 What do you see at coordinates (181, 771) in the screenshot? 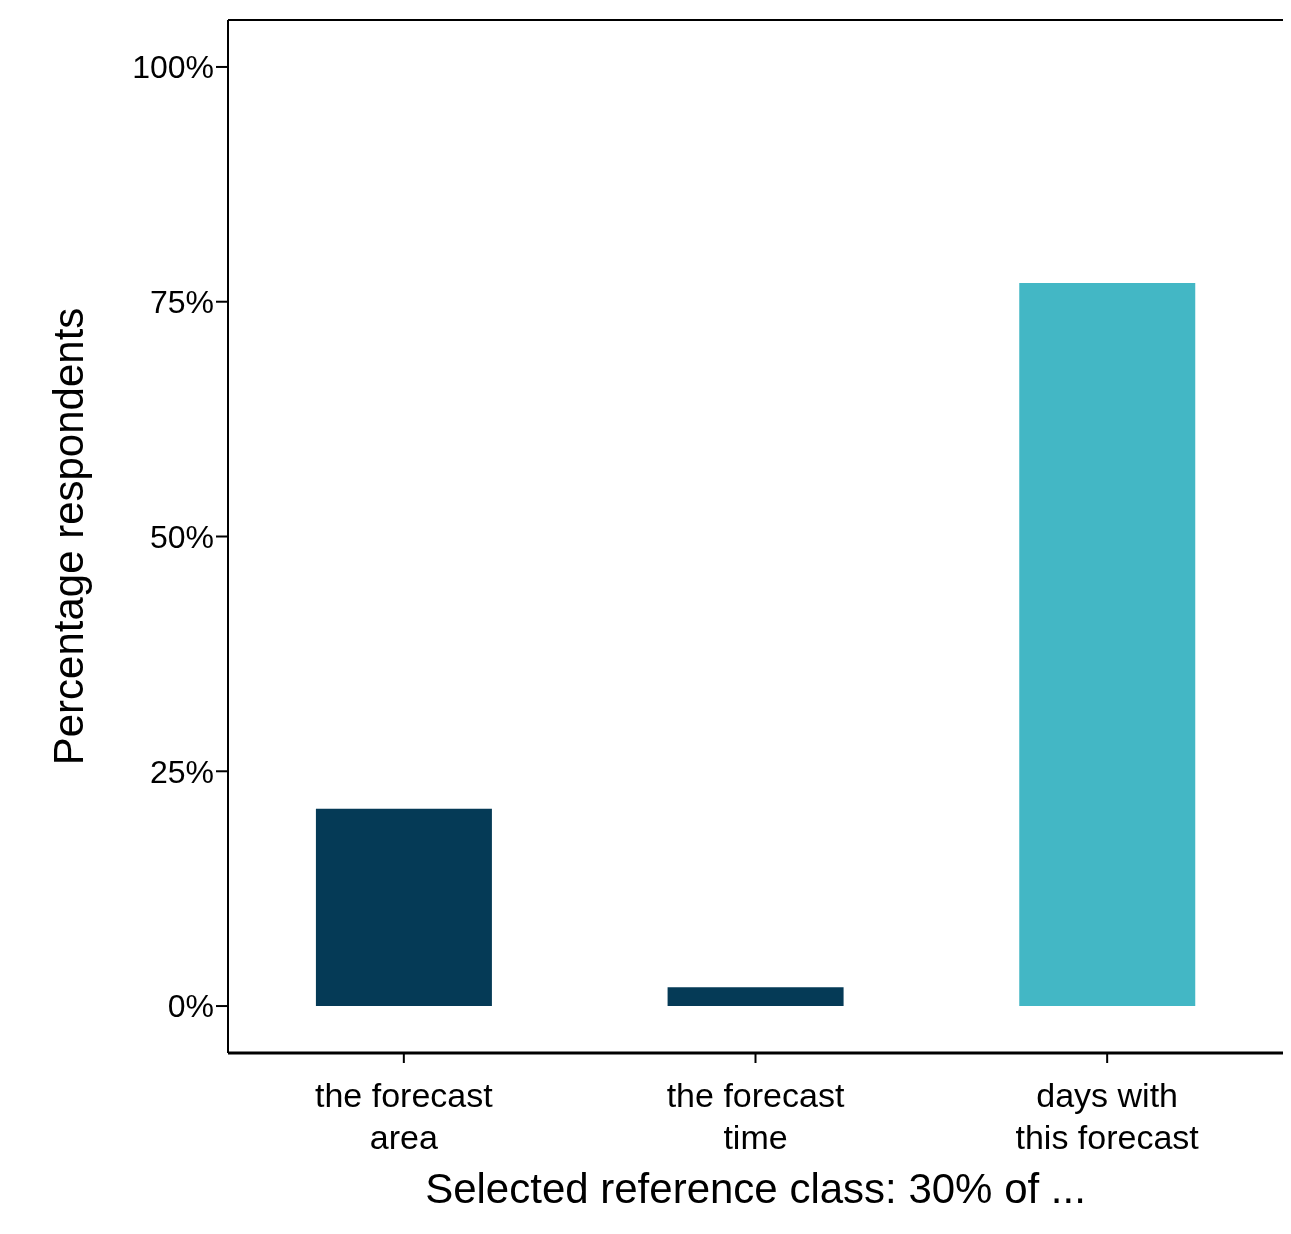
I see `y-tick-label: 25%` at bounding box center [181, 771].